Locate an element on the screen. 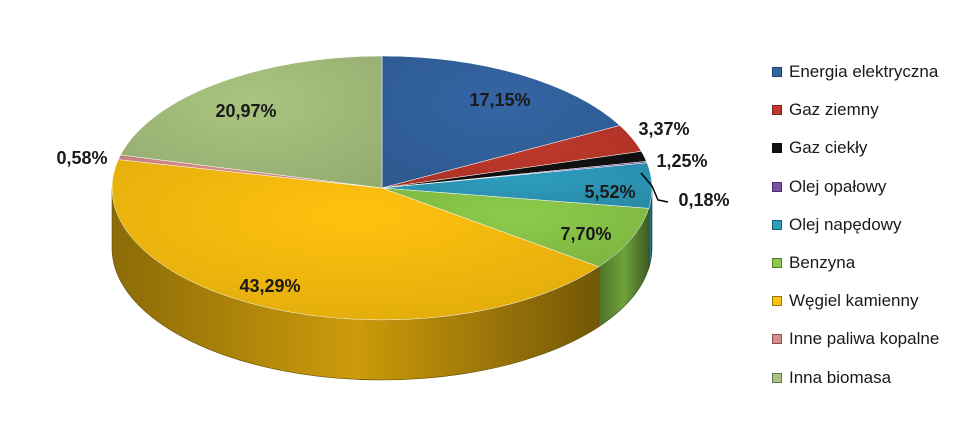 The height and width of the screenshot is (442, 980). legend-item: Inna biomasa is located at coordinates (872, 383).